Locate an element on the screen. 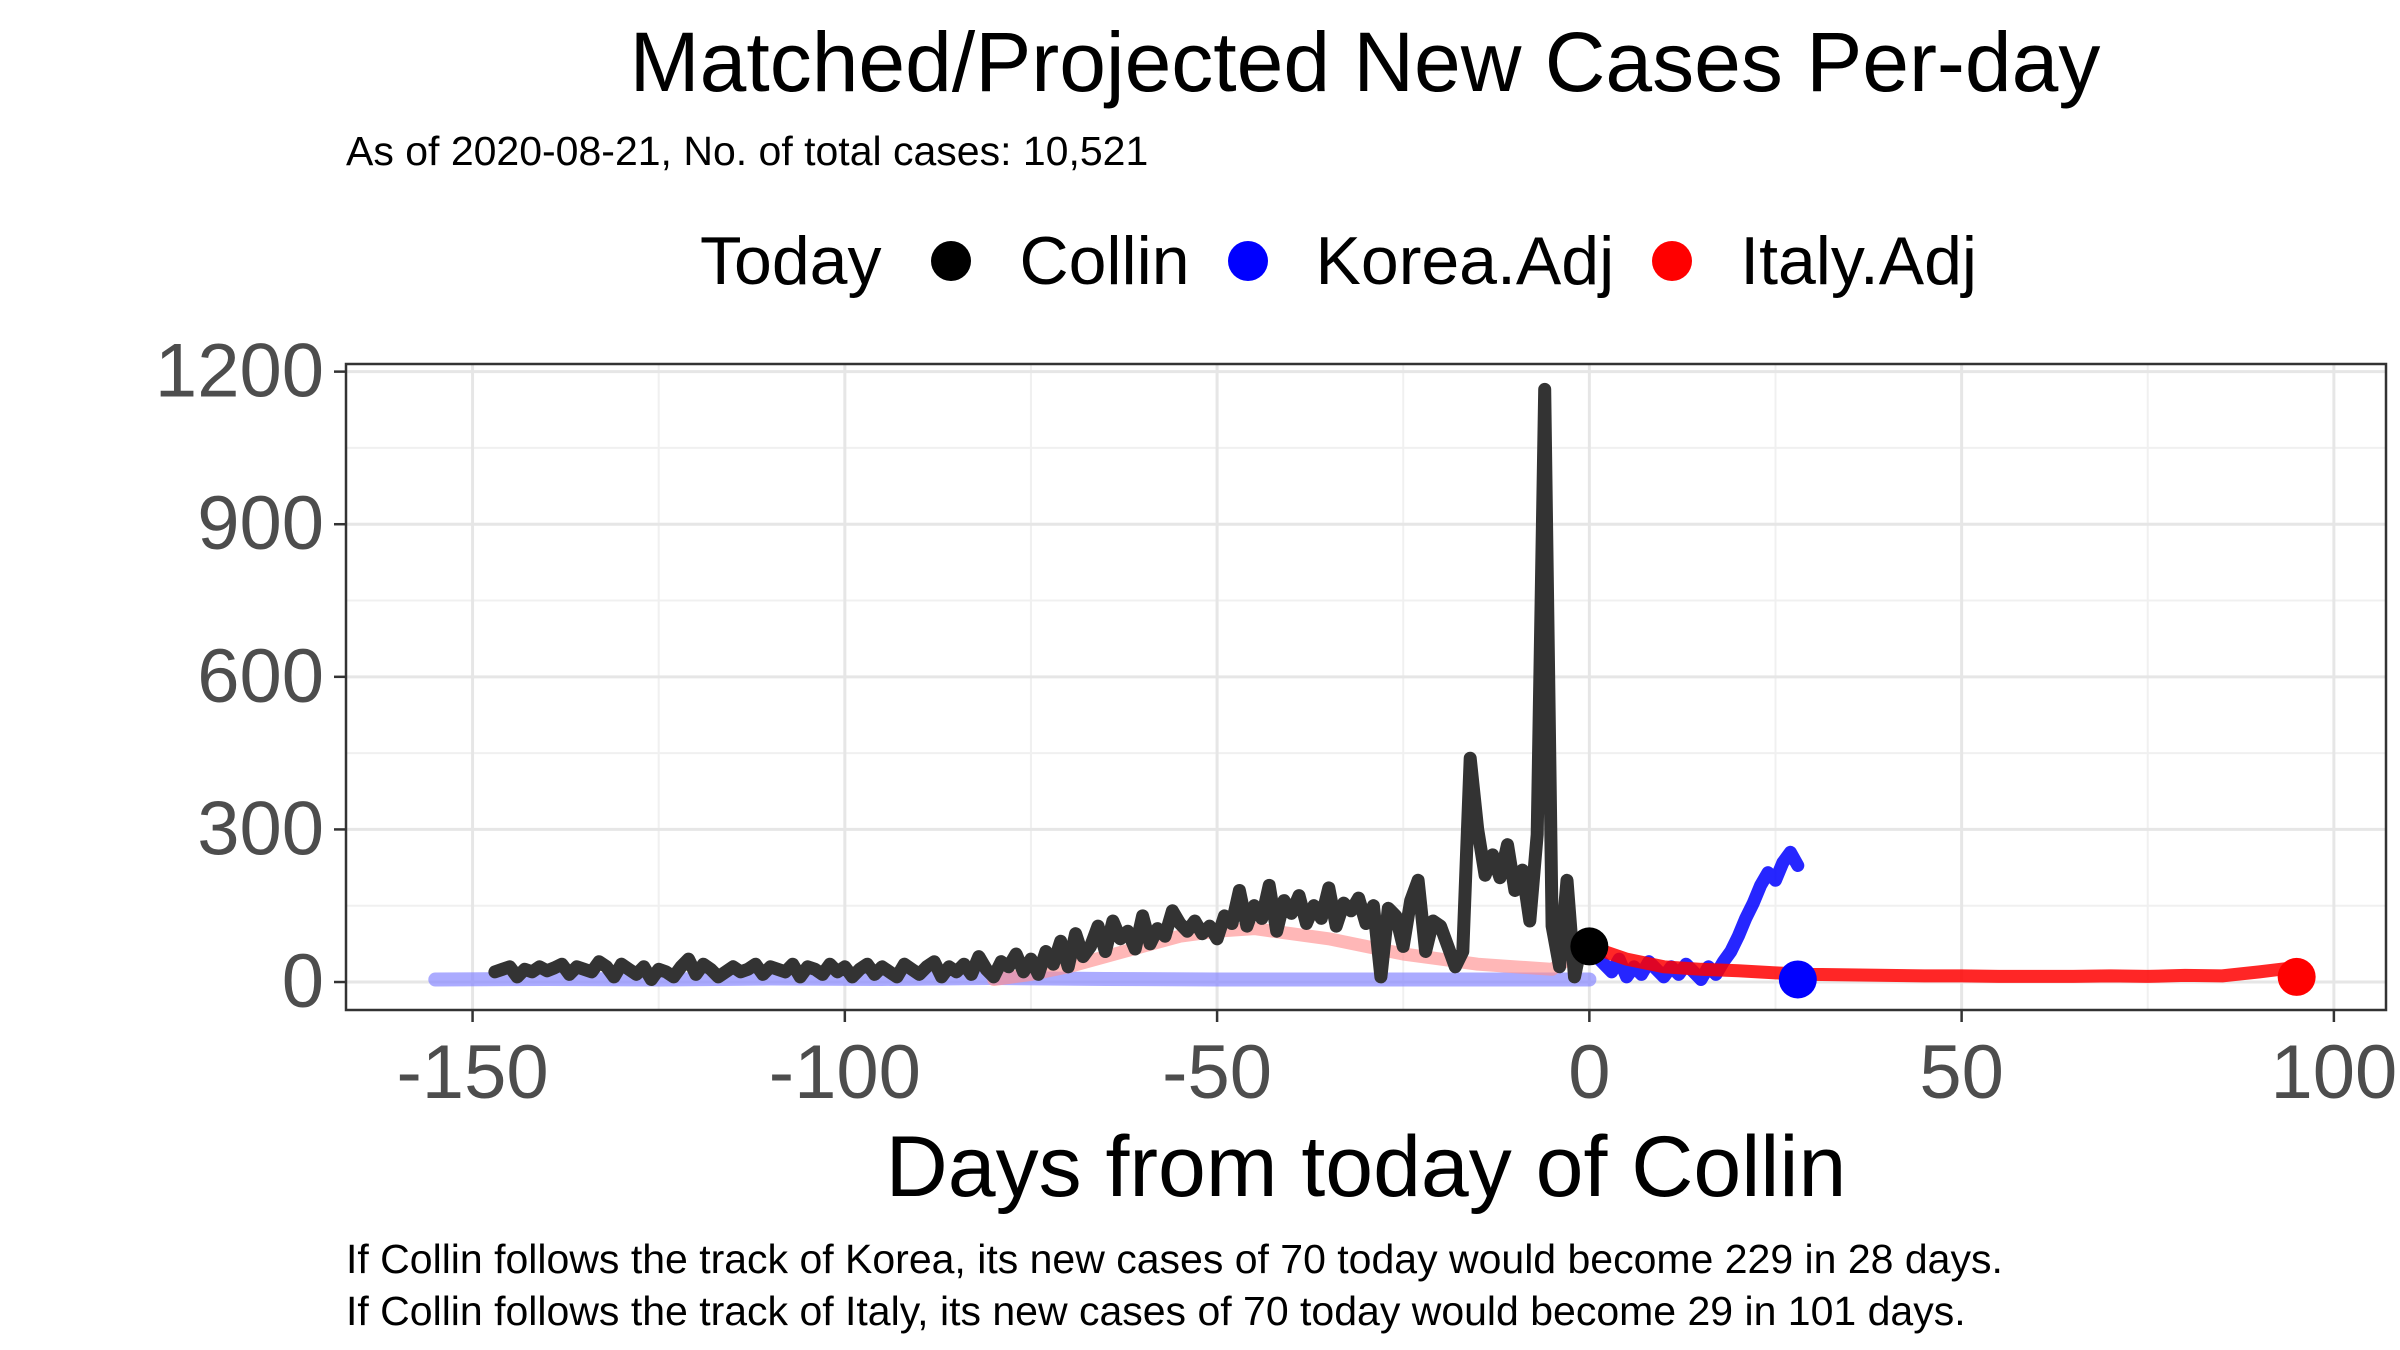  x-axis-title: Days from today of Collin is located at coordinates (1366, 1167).